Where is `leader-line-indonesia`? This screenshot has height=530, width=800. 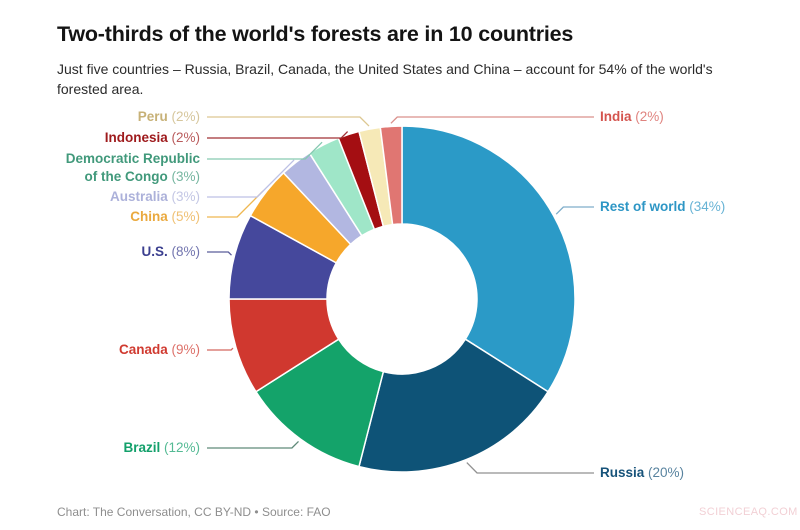 leader-line-indonesia is located at coordinates (278, 135).